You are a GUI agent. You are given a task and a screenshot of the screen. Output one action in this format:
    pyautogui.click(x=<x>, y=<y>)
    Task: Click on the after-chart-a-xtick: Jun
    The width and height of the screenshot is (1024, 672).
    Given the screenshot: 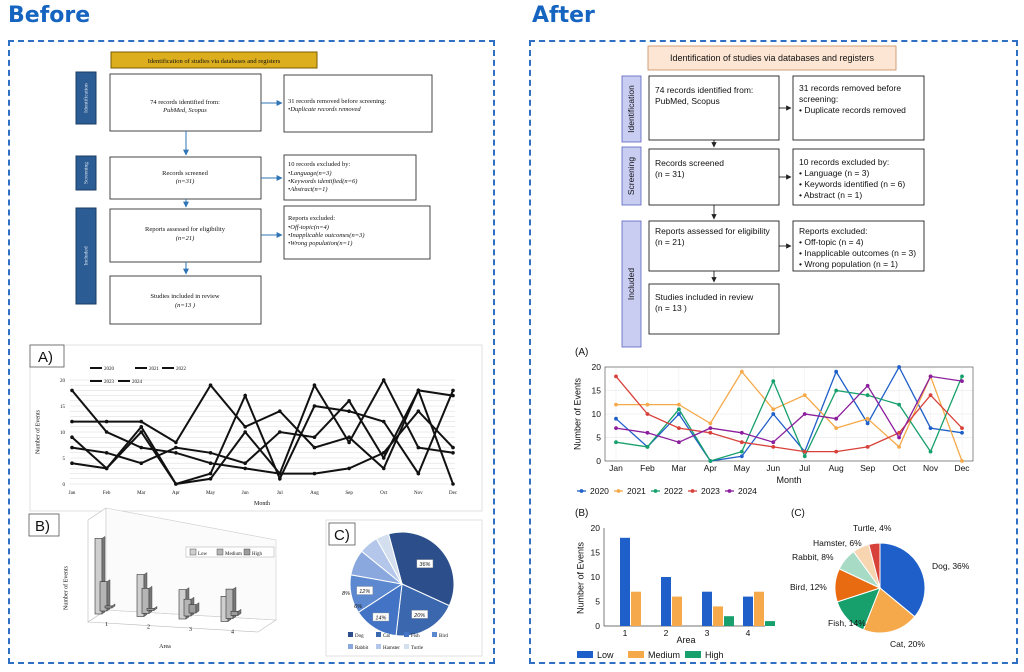 What is the action you would take?
    pyautogui.click(x=773, y=468)
    